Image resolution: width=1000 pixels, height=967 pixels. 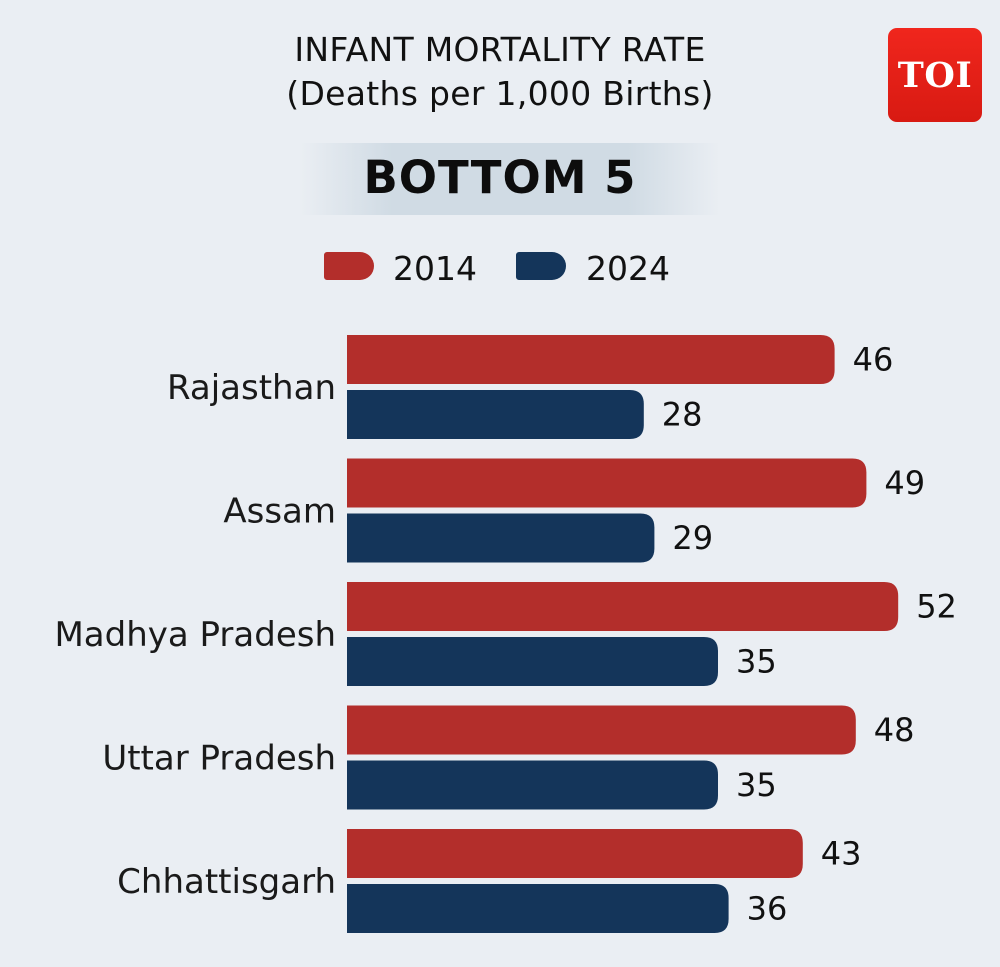 I want to click on value-label-madhya-pradesh-2024: 35, so click(x=756, y=662).